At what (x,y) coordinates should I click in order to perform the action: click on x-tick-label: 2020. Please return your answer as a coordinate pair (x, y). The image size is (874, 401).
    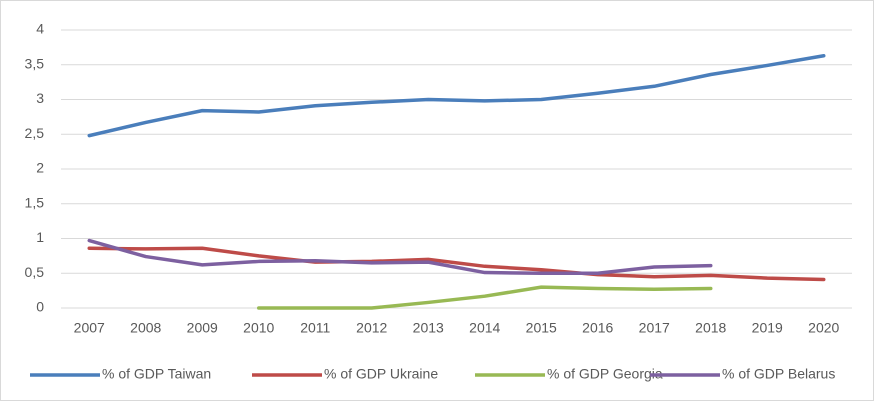
    Looking at the image, I should click on (823, 328).